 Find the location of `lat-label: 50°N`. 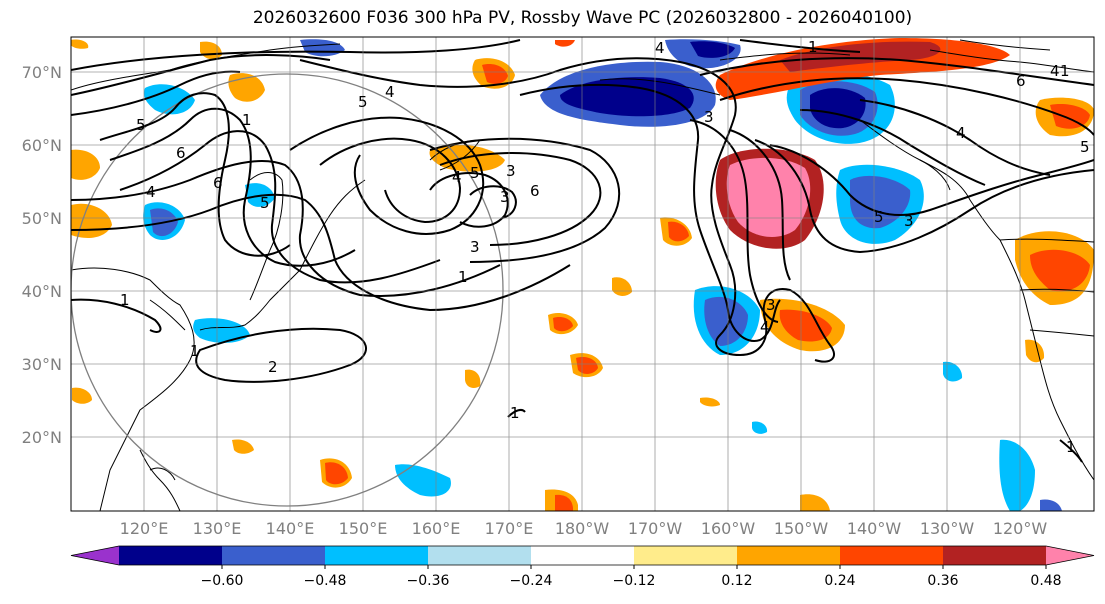

lat-label: 50°N is located at coordinates (42, 218).